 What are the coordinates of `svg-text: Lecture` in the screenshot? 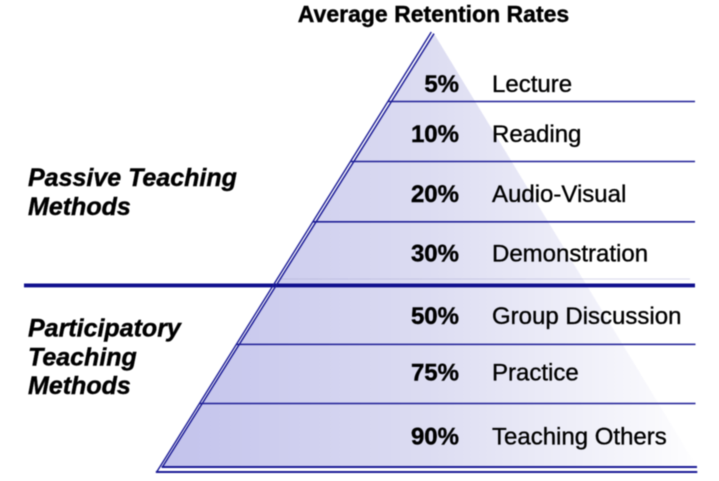 It's located at (532, 84).